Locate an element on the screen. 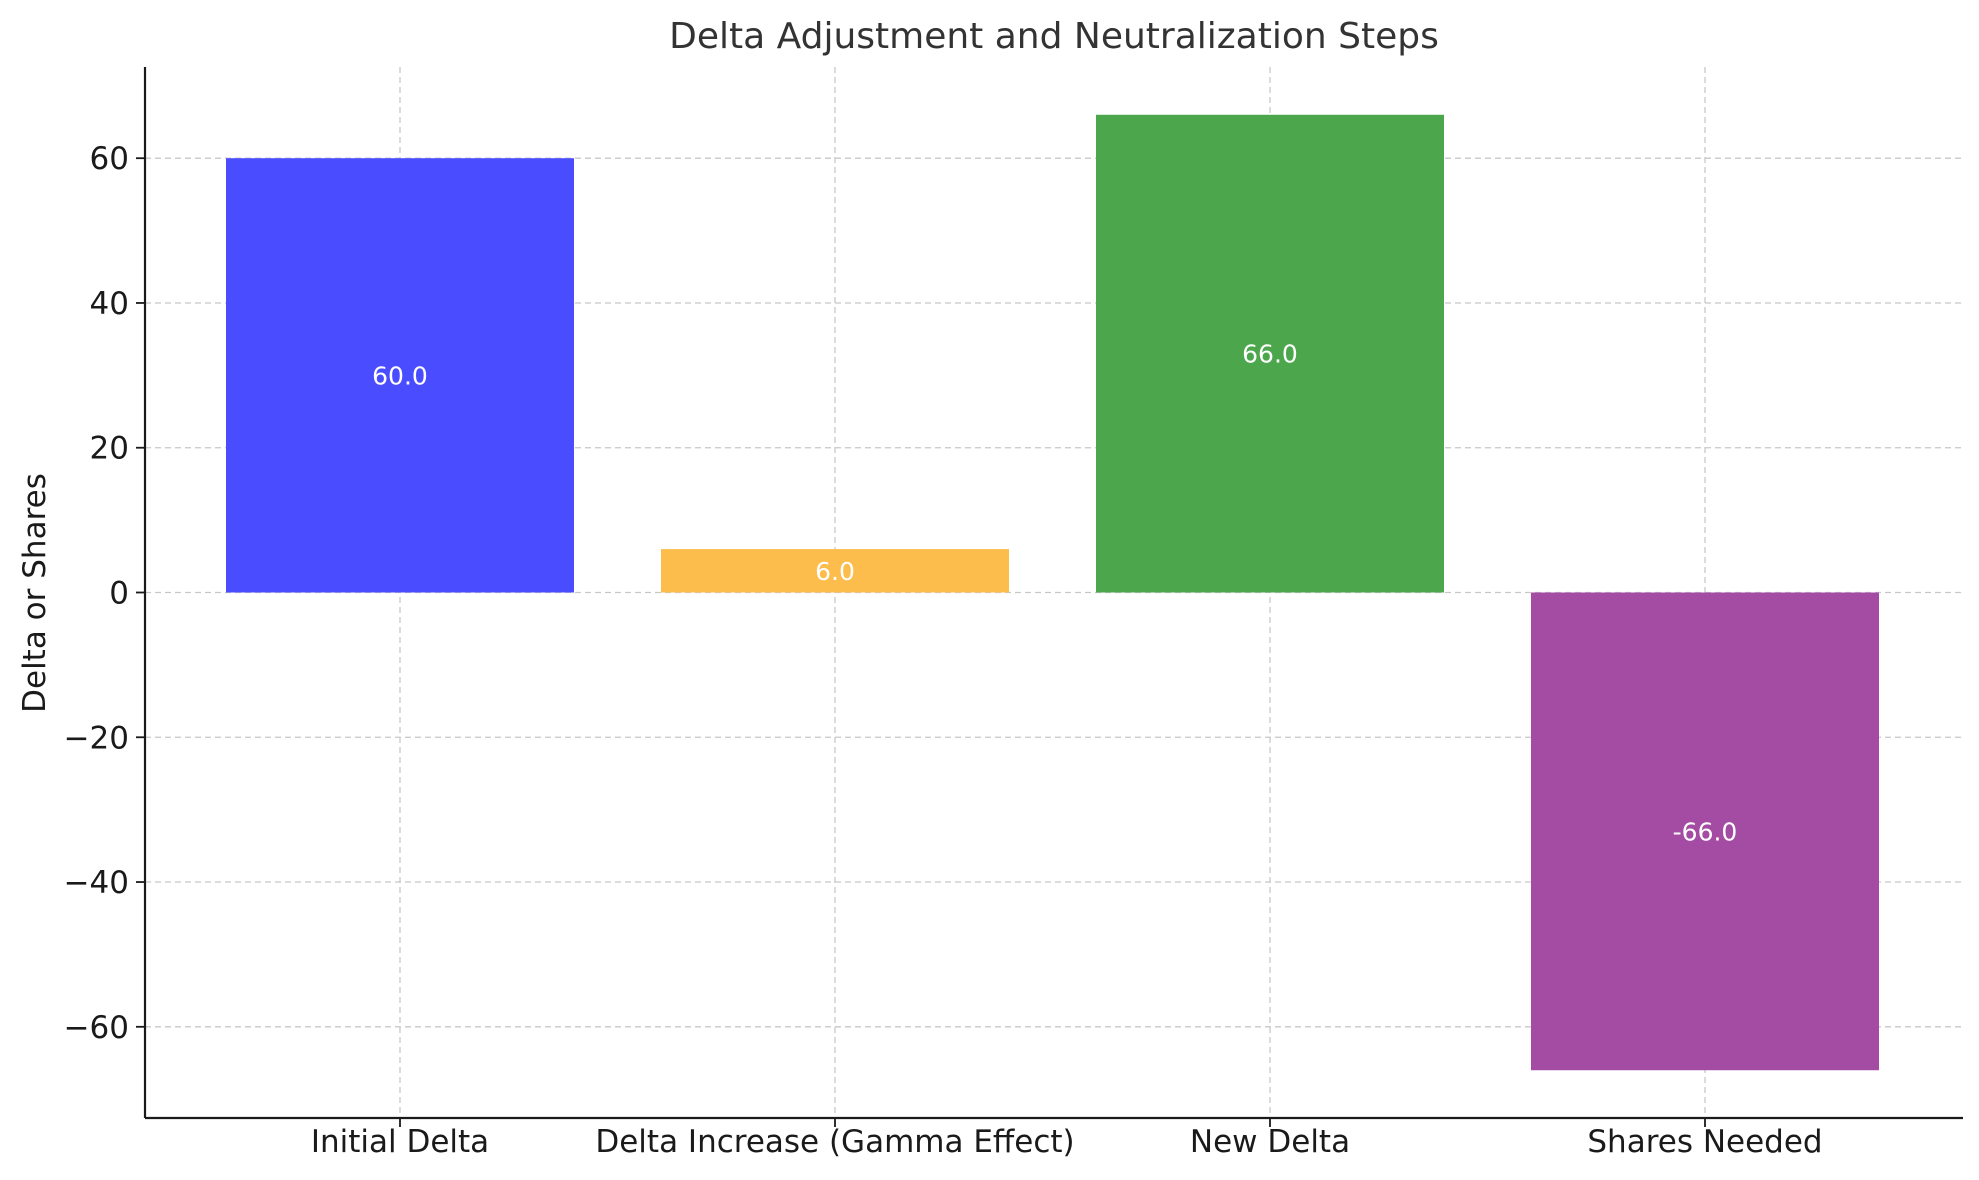  y-tick-label: −40 is located at coordinates (96, 883).